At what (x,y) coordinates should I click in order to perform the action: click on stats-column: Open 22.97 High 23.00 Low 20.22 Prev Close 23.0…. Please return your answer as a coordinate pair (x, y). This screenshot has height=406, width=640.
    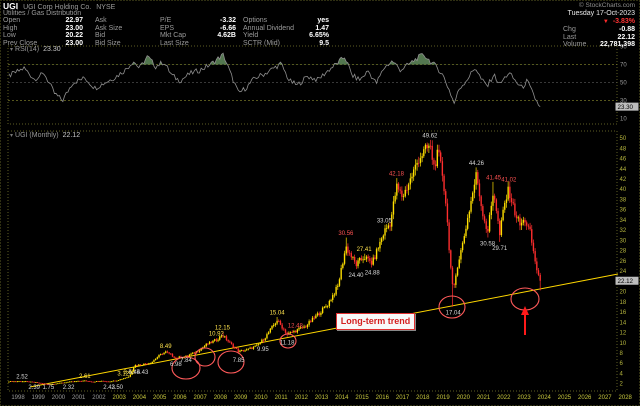
    Looking at the image, I should click on (43, 32).